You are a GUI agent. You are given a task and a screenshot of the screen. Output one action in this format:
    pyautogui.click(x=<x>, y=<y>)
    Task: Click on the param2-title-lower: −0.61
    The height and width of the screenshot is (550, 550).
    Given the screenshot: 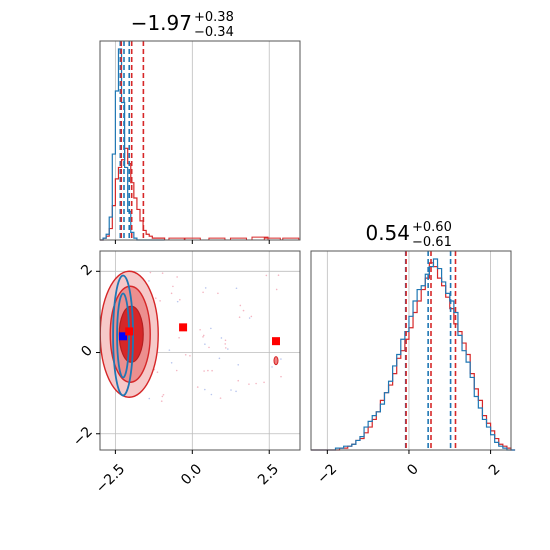 What is the action you would take?
    pyautogui.click(x=432, y=242)
    